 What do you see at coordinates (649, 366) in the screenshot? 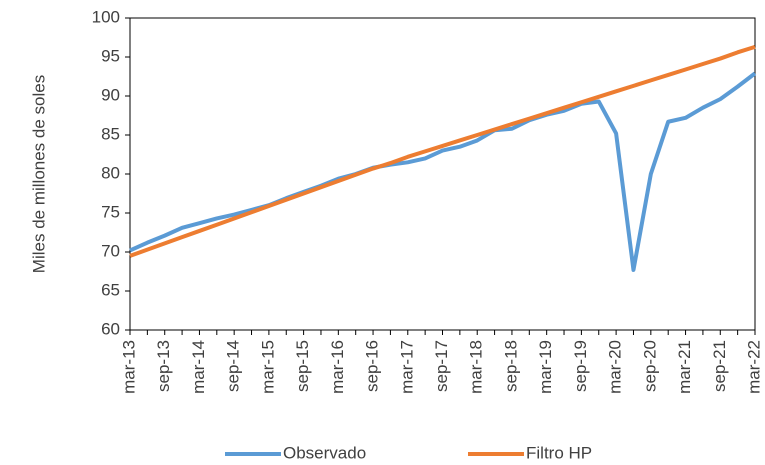
I see `x-tick-label: sep-20` at bounding box center [649, 366].